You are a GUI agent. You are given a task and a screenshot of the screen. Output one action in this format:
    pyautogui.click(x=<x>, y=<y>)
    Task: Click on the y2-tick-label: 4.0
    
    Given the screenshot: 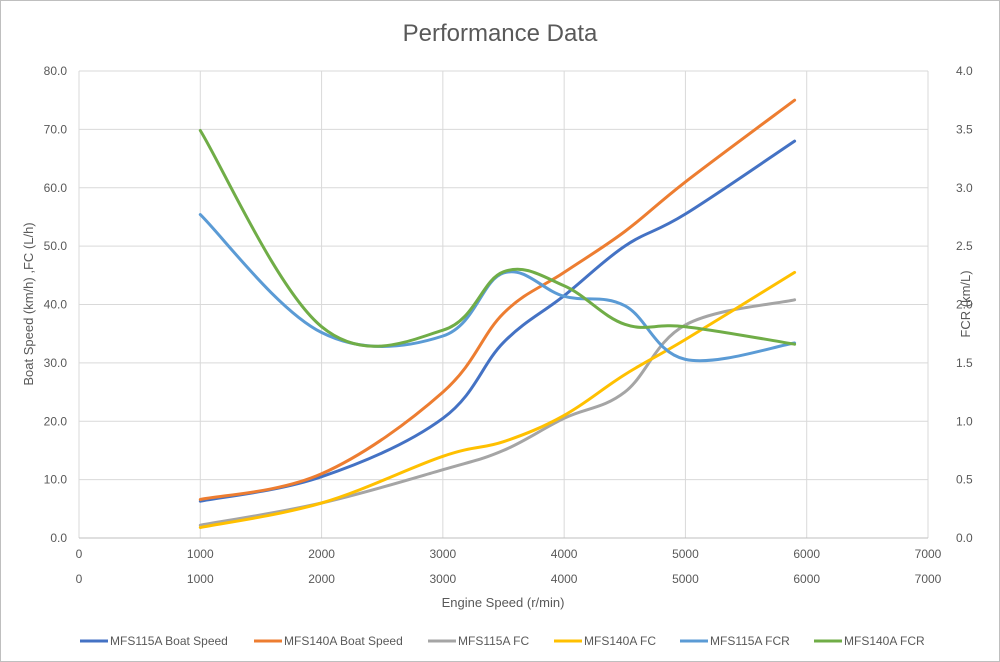 What is the action you would take?
    pyautogui.click(x=964, y=71)
    